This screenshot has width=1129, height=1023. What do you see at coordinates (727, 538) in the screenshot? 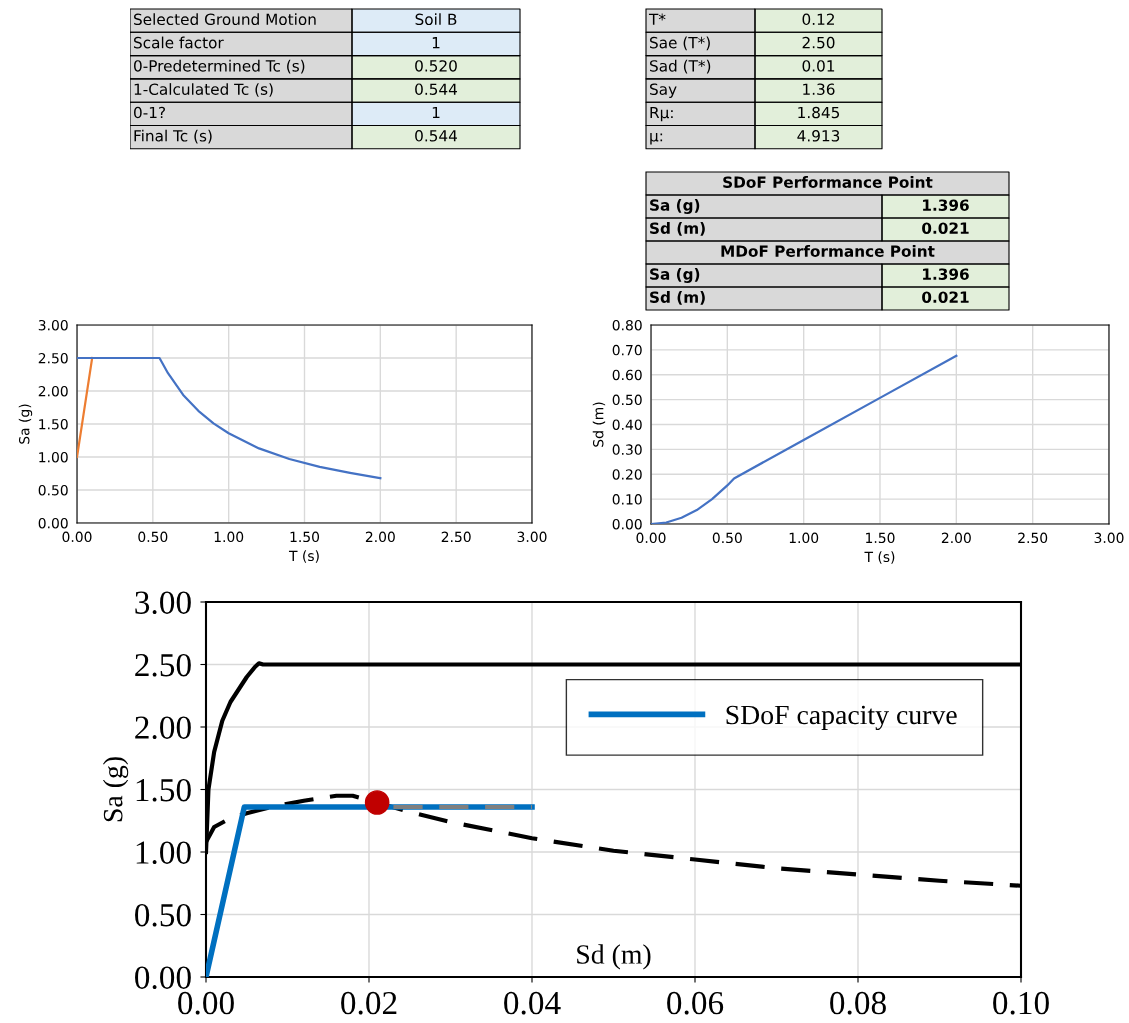
I see `x-tick-label: 0.50` at bounding box center [727, 538].